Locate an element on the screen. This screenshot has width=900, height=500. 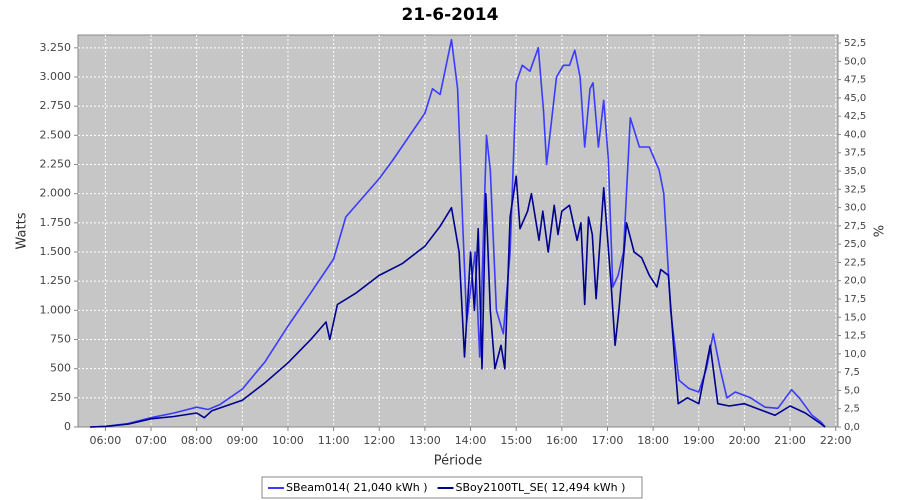
y-tick-label: 2.500 is located at coordinates (56, 134).